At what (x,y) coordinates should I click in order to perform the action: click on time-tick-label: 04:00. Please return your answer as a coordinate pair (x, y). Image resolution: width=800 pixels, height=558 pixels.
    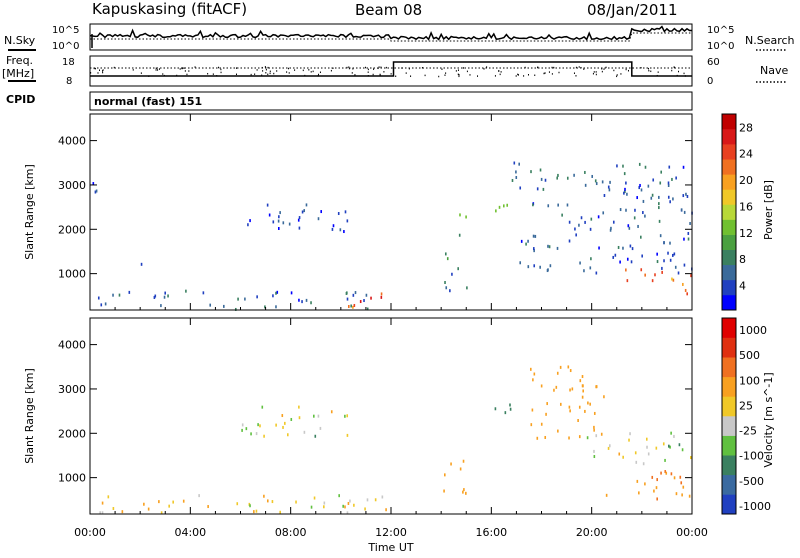
    Looking at the image, I should click on (190, 532).